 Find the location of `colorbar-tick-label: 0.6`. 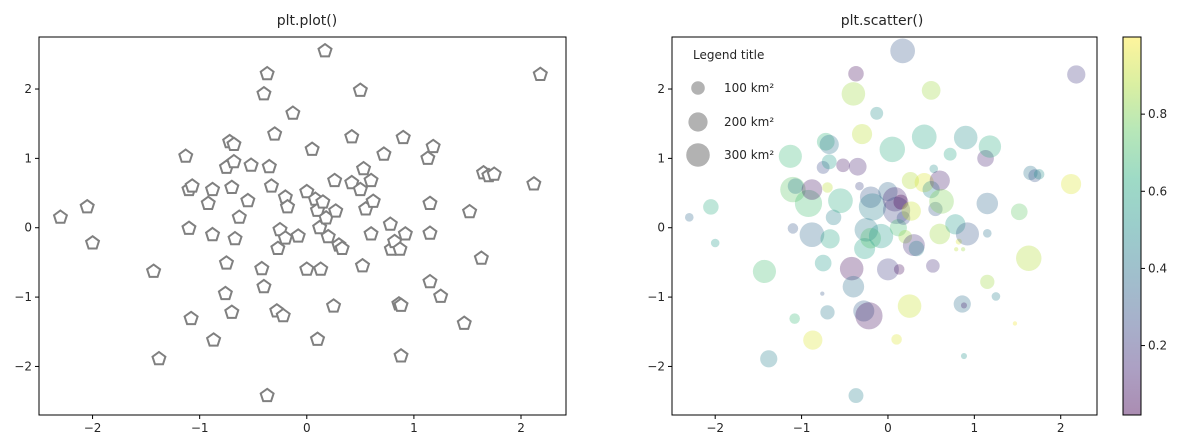

colorbar-tick-label: 0.6 is located at coordinates (1157, 191).